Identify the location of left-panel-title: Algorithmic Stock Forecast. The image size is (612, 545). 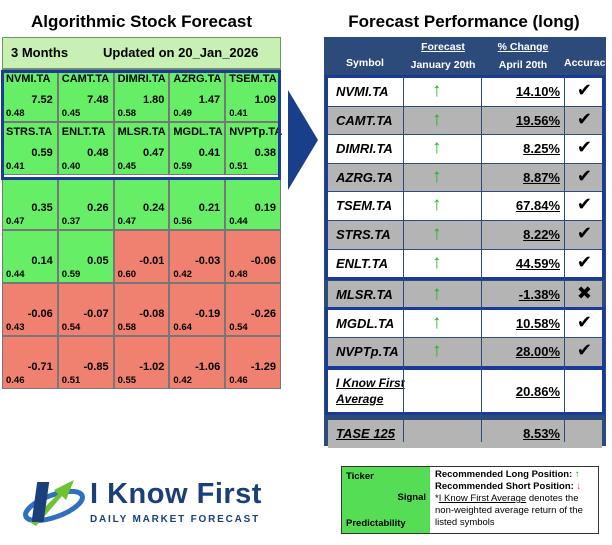
(141, 21).